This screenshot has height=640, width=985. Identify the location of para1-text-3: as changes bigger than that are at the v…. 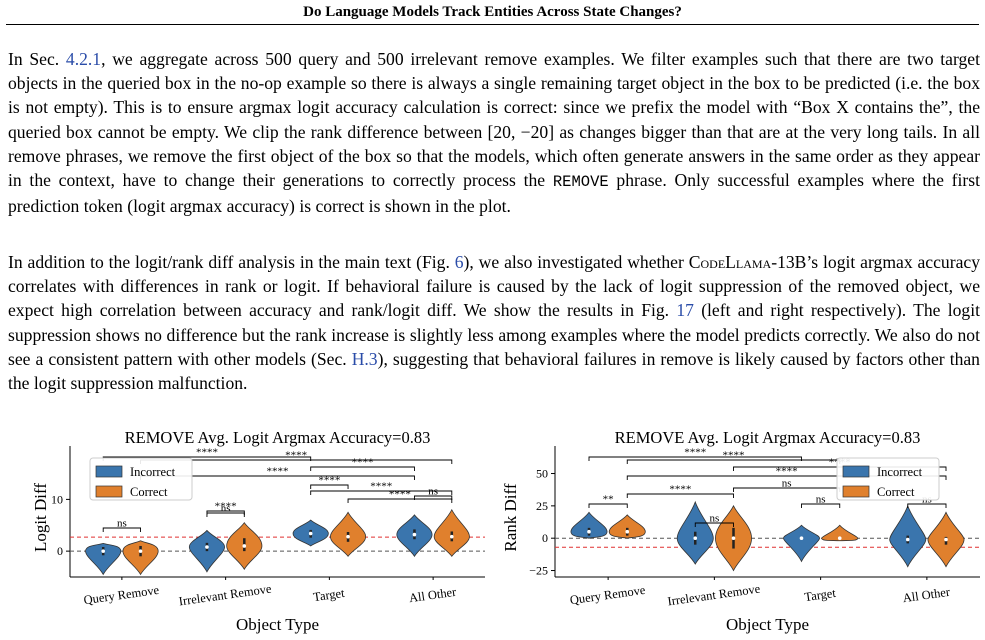
(494, 156).